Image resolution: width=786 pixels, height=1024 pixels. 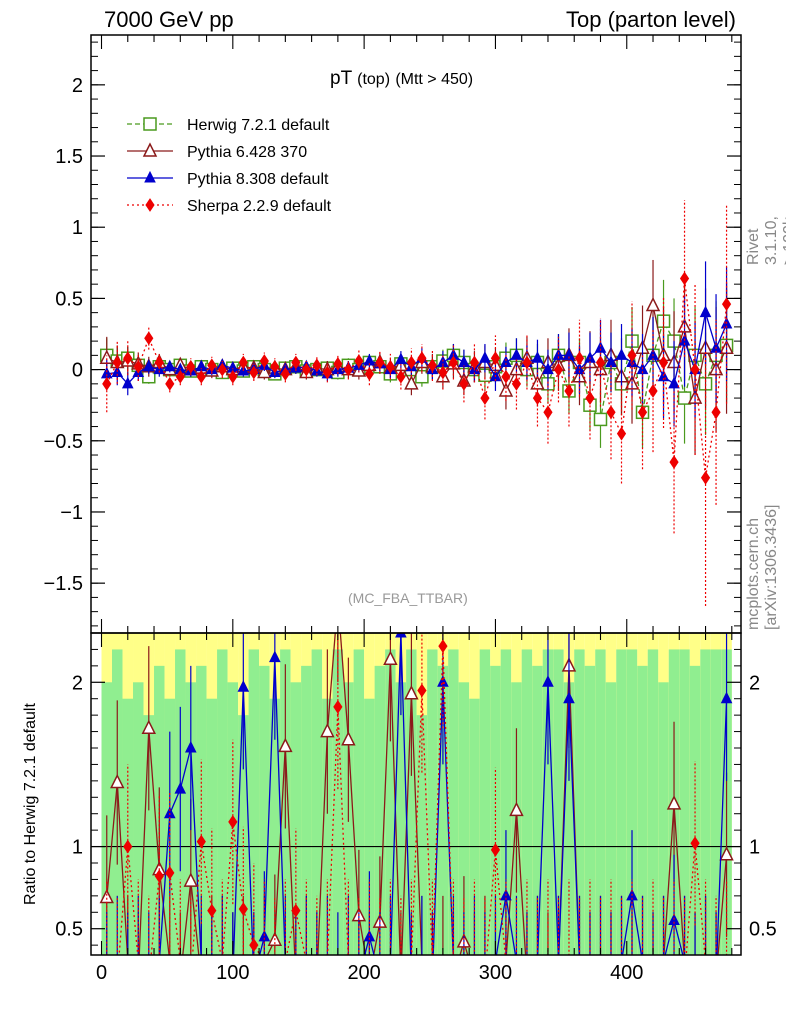 I want to click on main-ytick-label: −1, so click(x=71, y=513).